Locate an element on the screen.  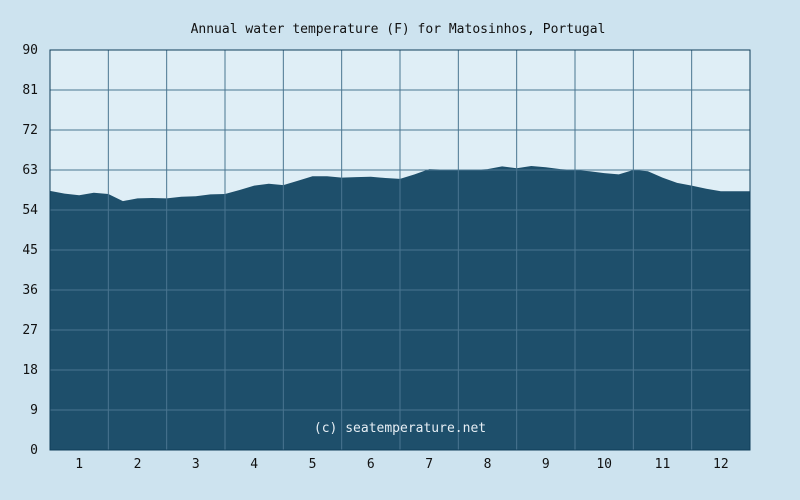
x-tick-label: 11 is located at coordinates (663, 464).